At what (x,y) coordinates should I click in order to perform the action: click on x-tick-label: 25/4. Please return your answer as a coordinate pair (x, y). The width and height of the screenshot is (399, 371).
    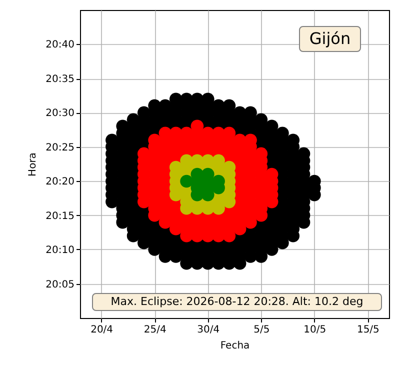
    Looking at the image, I should click on (155, 330).